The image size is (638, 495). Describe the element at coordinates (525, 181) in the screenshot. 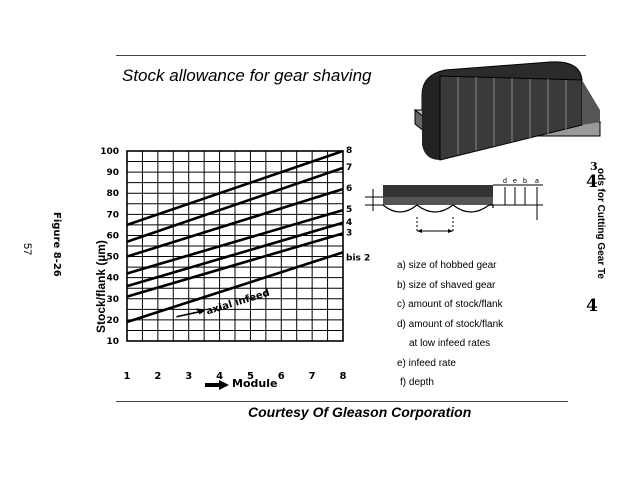

I see `section-label: b` at that location.